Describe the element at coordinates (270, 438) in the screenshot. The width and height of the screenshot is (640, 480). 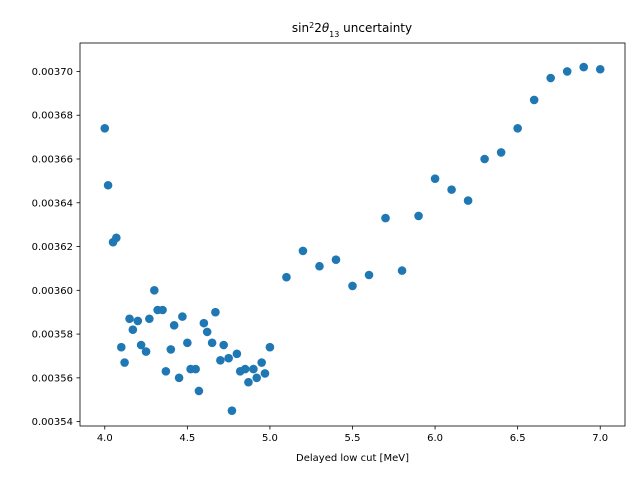
I see `x-tick-label: 5.0` at that location.